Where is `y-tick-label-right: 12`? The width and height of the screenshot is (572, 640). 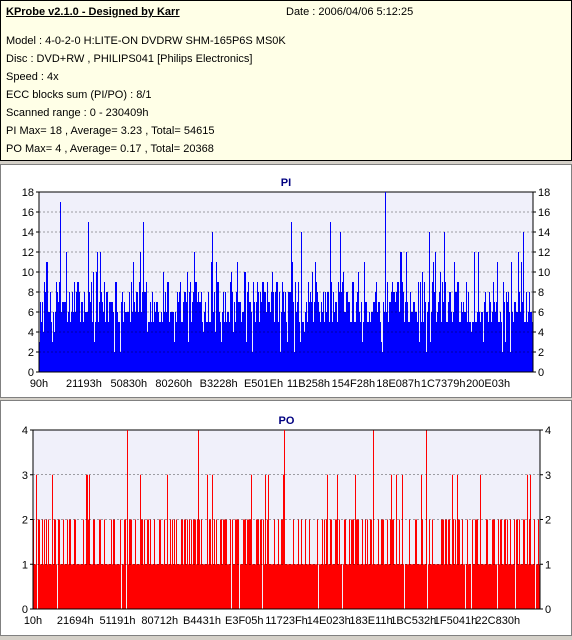
y-tick-label-right: 12 is located at coordinates (544, 253).